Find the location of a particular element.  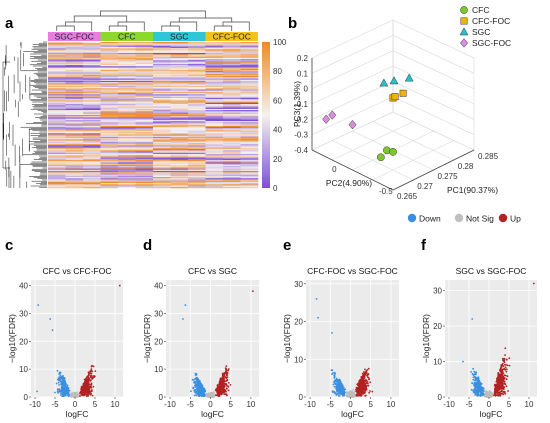

x-tick-label: -5 is located at coordinates (191, 404).